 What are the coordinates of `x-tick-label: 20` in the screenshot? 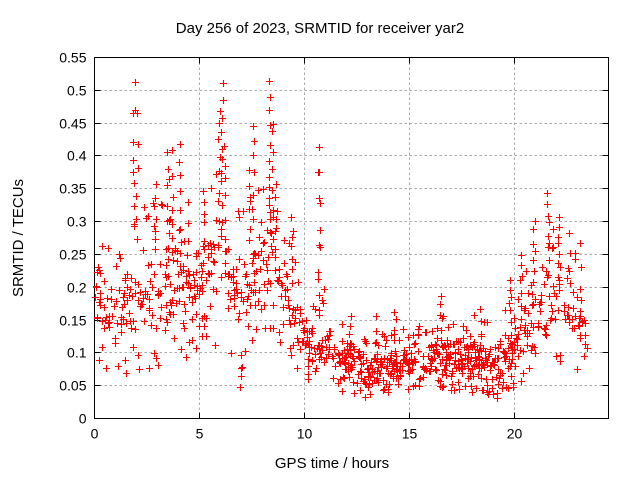 It's located at (515, 434).